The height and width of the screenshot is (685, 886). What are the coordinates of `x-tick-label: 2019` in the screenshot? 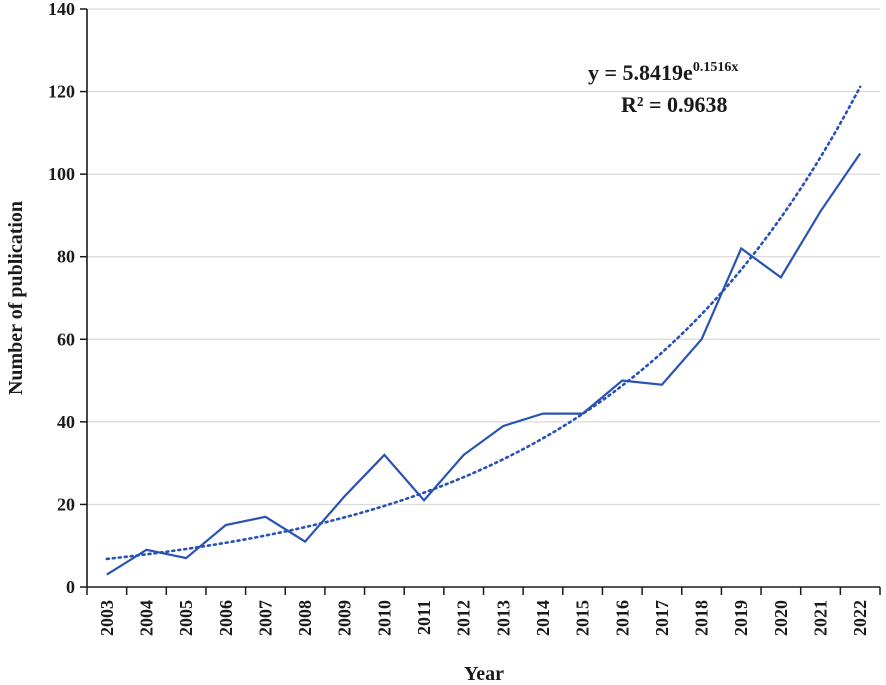 It's located at (741, 618).